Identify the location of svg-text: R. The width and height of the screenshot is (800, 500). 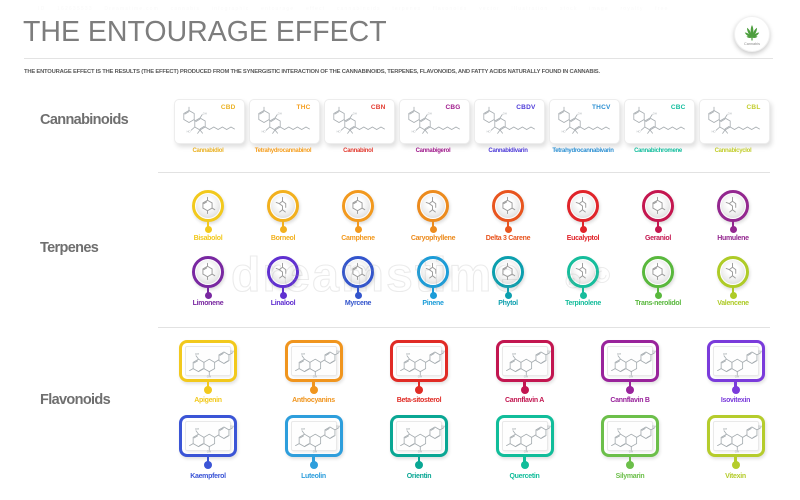
(572, 282).